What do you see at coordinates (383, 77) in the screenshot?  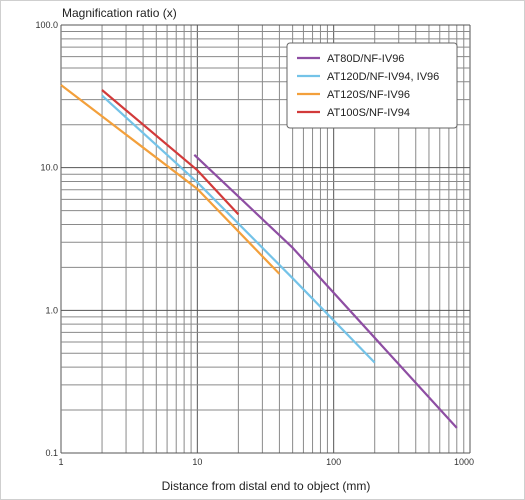 I see `legend-label: AT120D/NF-IV94, IV96` at bounding box center [383, 77].